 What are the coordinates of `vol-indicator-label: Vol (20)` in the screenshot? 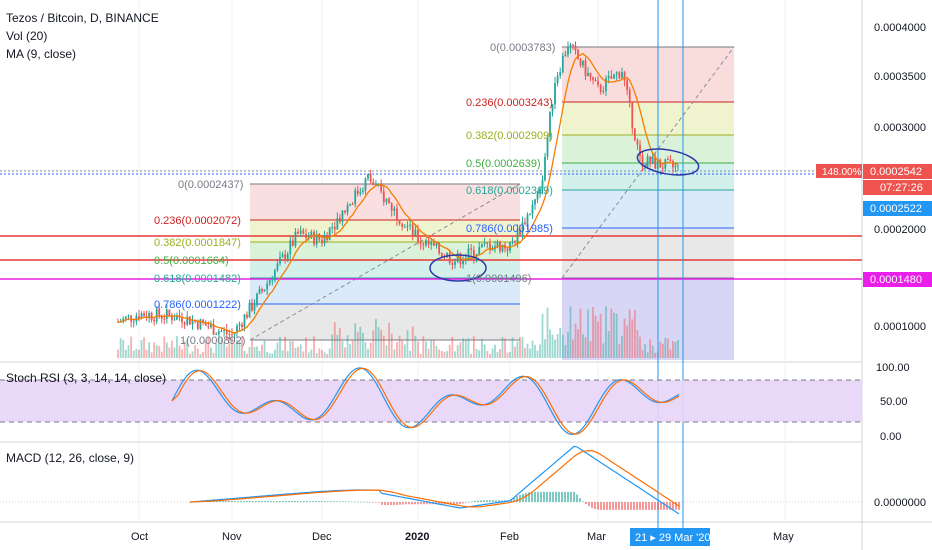 It's located at (26, 36).